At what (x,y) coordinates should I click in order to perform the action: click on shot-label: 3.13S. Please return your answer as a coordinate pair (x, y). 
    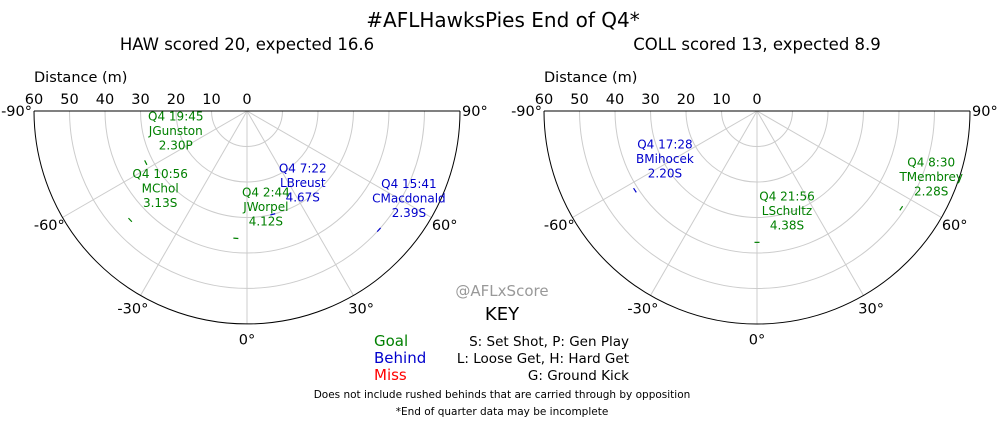
    Looking at the image, I should click on (160, 203).